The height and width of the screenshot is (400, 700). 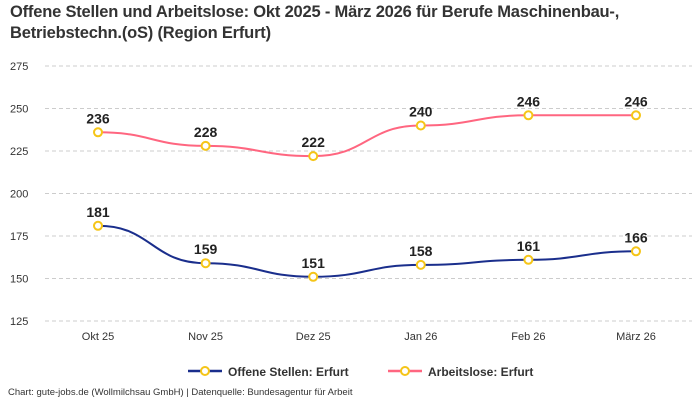 I want to click on legend-label: Arbeitslose: Erfurt, so click(x=480, y=372).